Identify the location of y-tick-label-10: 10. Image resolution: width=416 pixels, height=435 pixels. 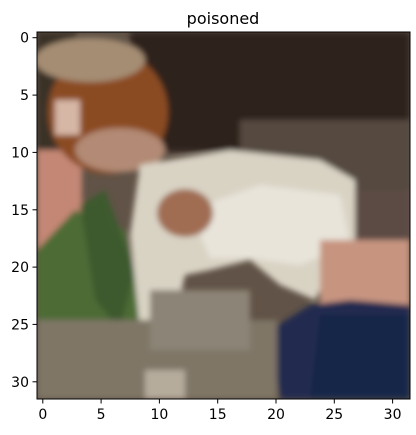
(20, 153).